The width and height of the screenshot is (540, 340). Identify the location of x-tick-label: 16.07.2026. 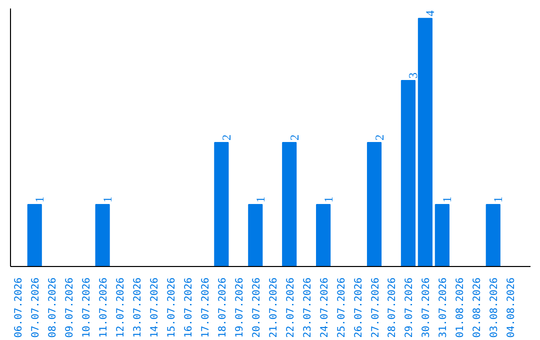
(188, 307).